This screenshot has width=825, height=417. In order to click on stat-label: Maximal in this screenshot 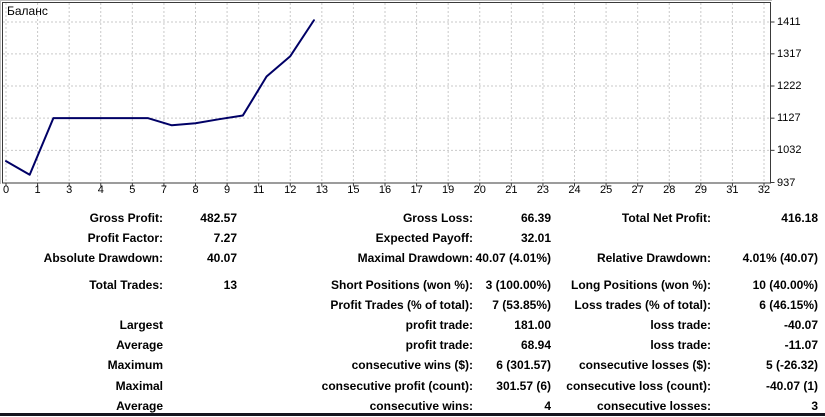, I will do `click(139, 386)`.